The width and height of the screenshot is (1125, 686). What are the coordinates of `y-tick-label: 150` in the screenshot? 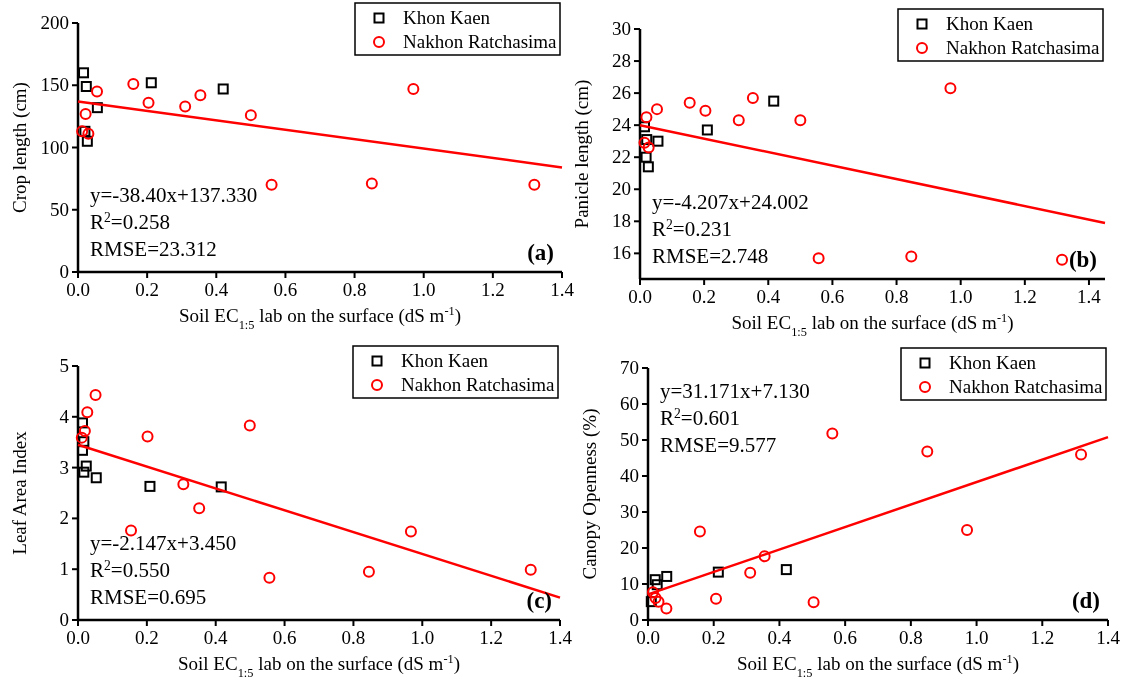 It's located at (54, 85).